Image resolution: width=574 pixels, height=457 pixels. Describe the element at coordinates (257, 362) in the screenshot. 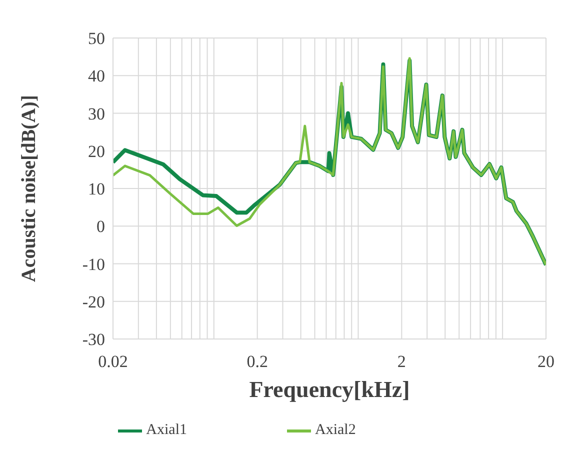

I see `x-tick-label: 0.2` at that location.